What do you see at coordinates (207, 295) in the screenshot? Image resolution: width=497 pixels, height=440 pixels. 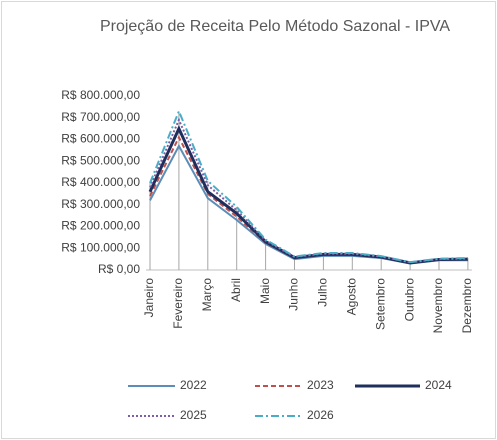 I see `x-tick-label: Março` at bounding box center [207, 295].